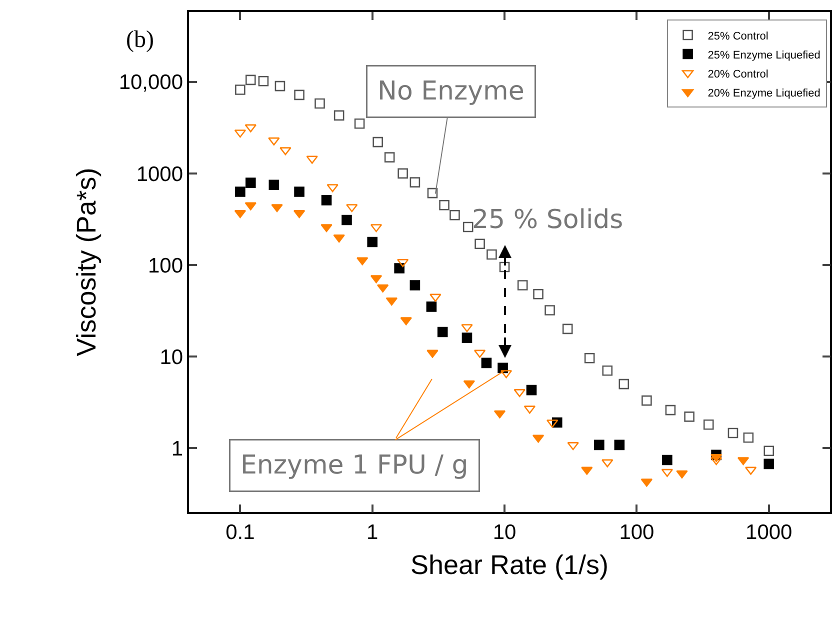 This screenshot has height=624, width=833. What do you see at coordinates (166, 266) in the screenshot?
I see `y-tick-label: 100` at bounding box center [166, 266].